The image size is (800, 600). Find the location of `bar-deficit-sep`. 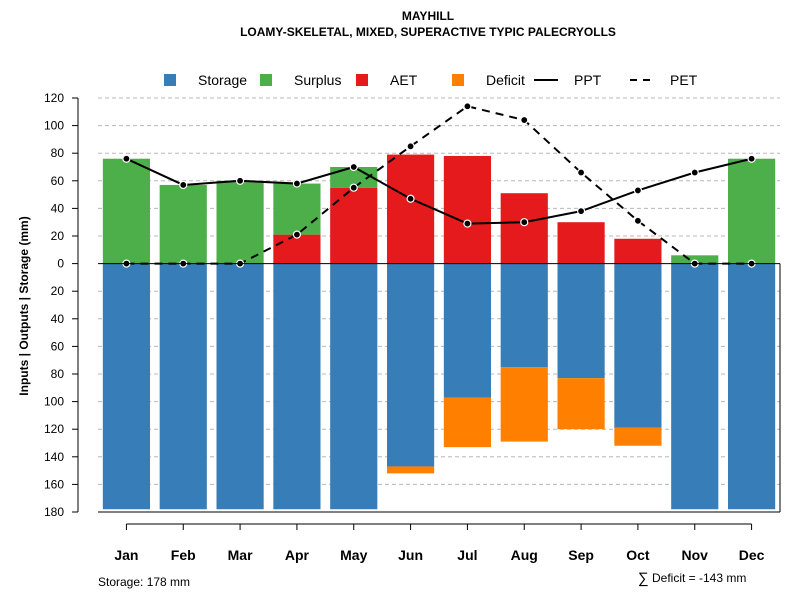

bar-deficit-sep is located at coordinates (581, 404).